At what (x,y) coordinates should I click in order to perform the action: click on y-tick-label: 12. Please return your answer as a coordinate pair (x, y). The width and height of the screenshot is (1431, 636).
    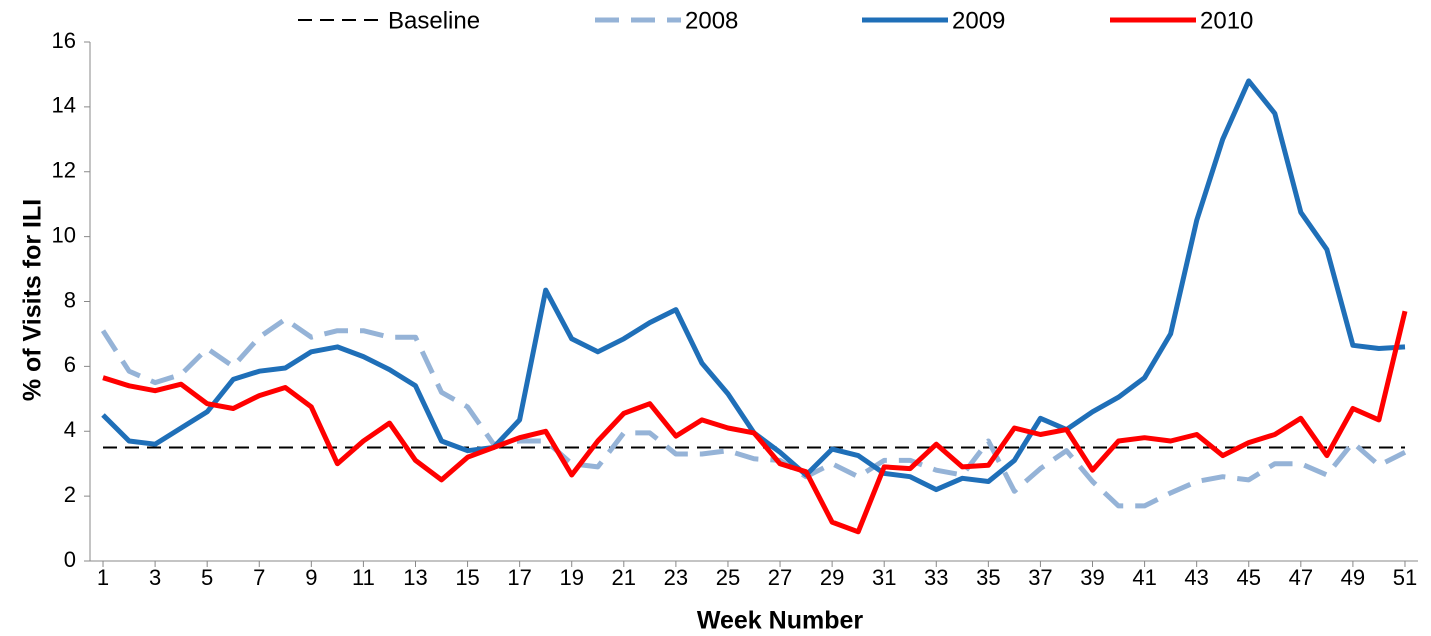
    Looking at the image, I should click on (64, 170).